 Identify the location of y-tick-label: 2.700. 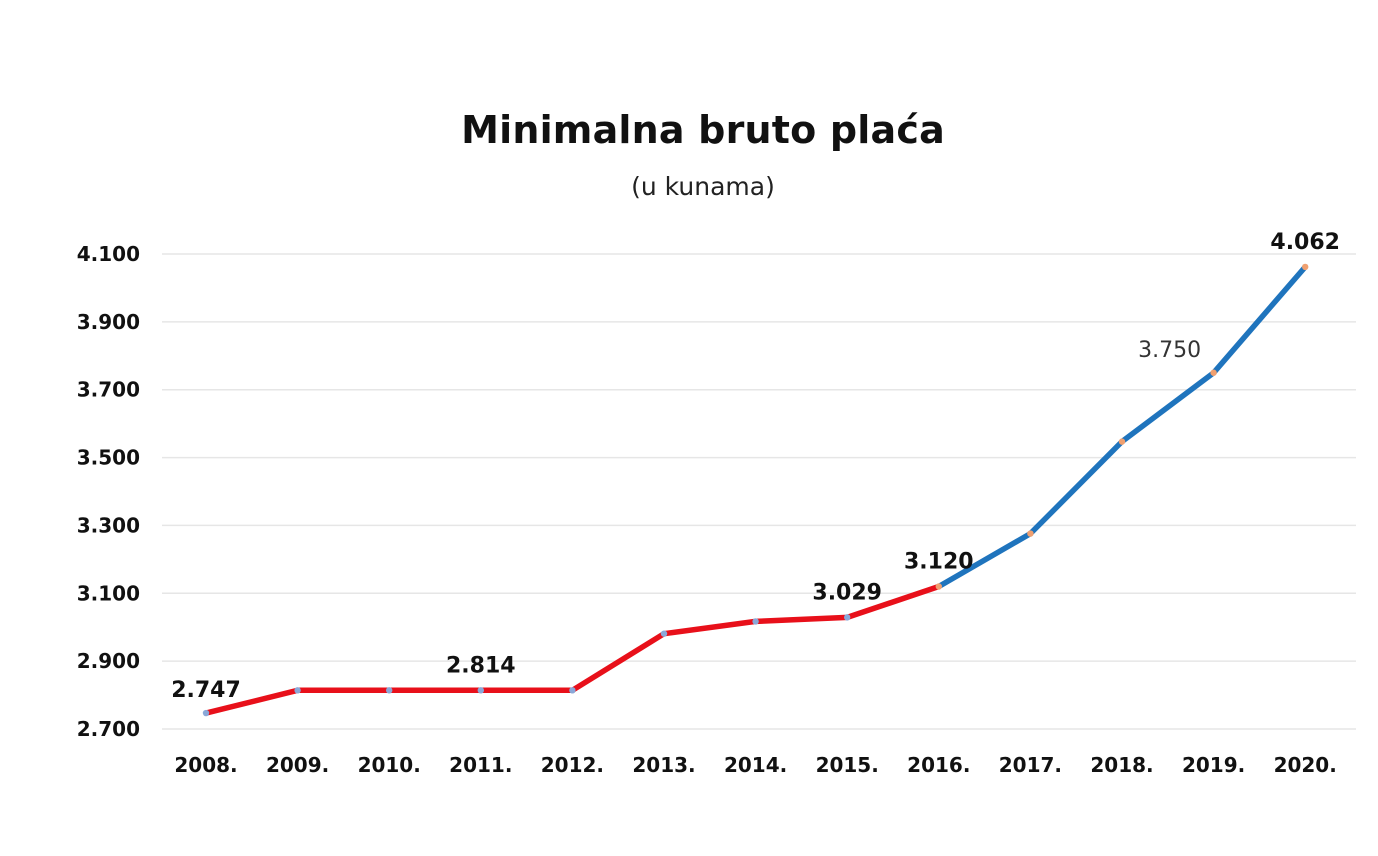
(108, 729).